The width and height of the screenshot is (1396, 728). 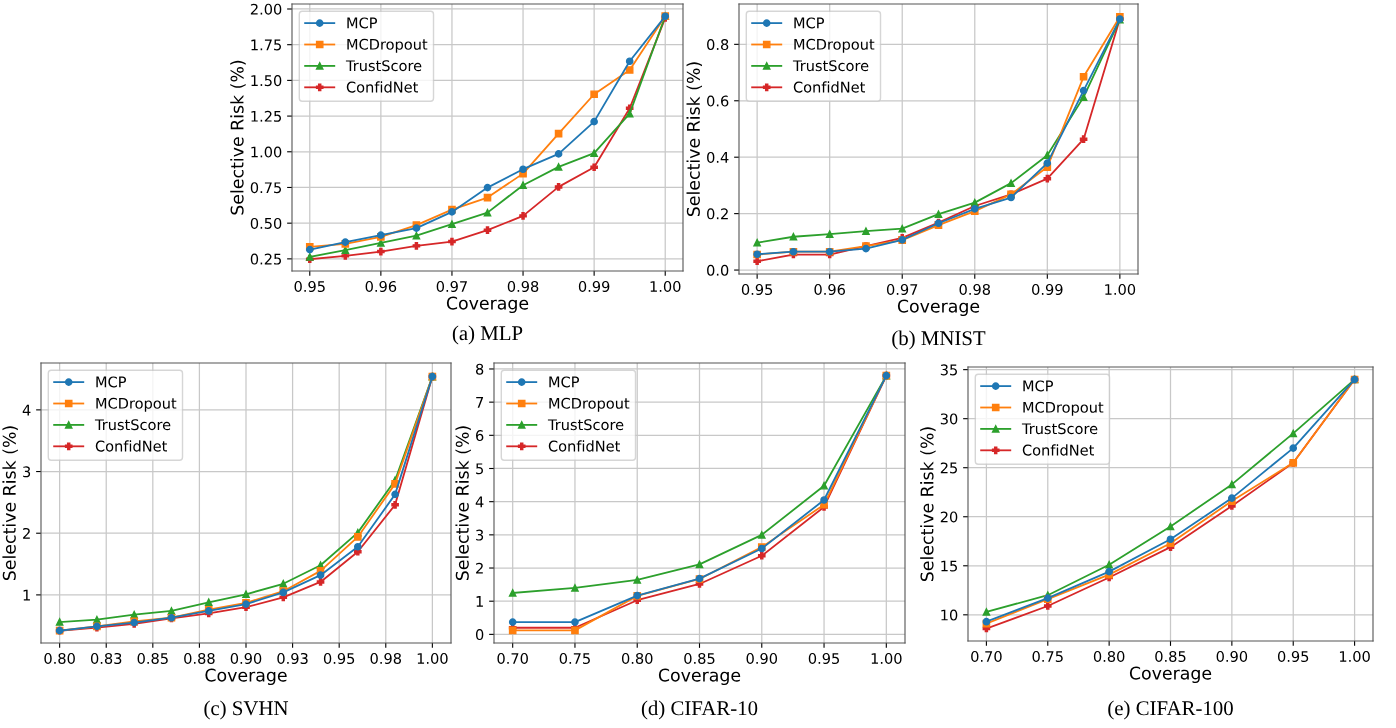 I want to click on x-tick-label: 0.83, so click(x=106, y=658).